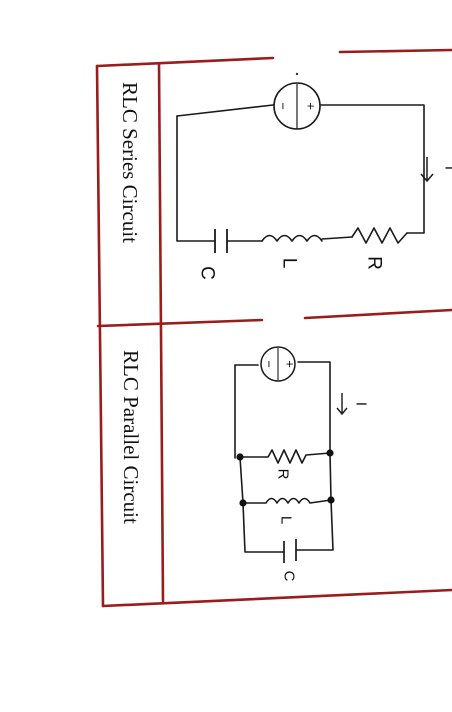 The image size is (452, 712). What do you see at coordinates (131, 437) in the screenshot?
I see `parallel-circuit-title: RLC Parallel Circuit` at bounding box center [131, 437].